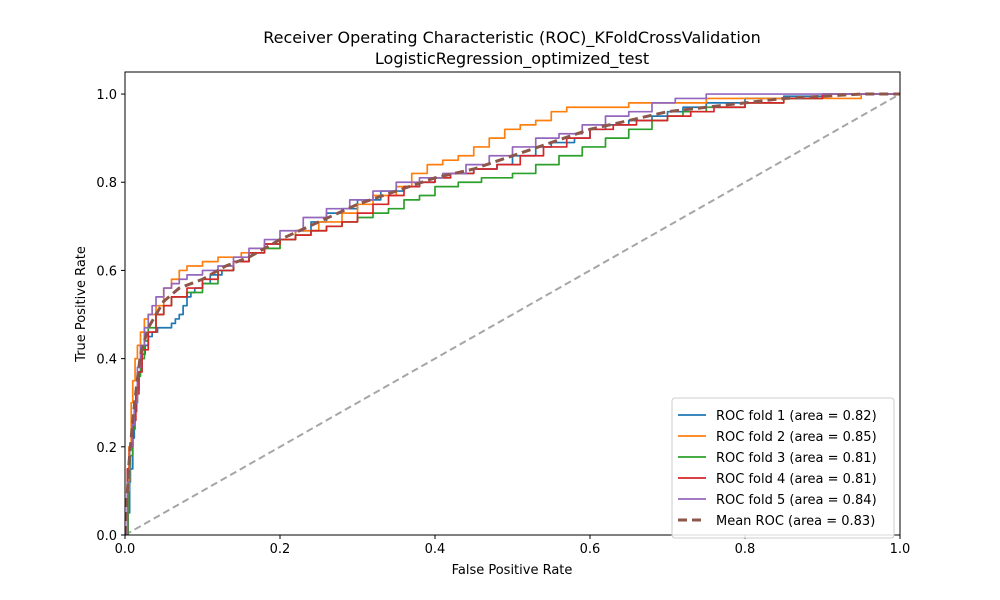  Describe the element at coordinates (796, 479) in the screenshot. I see `legend-entry: ROC fold 4 (area = 0.81)` at that location.